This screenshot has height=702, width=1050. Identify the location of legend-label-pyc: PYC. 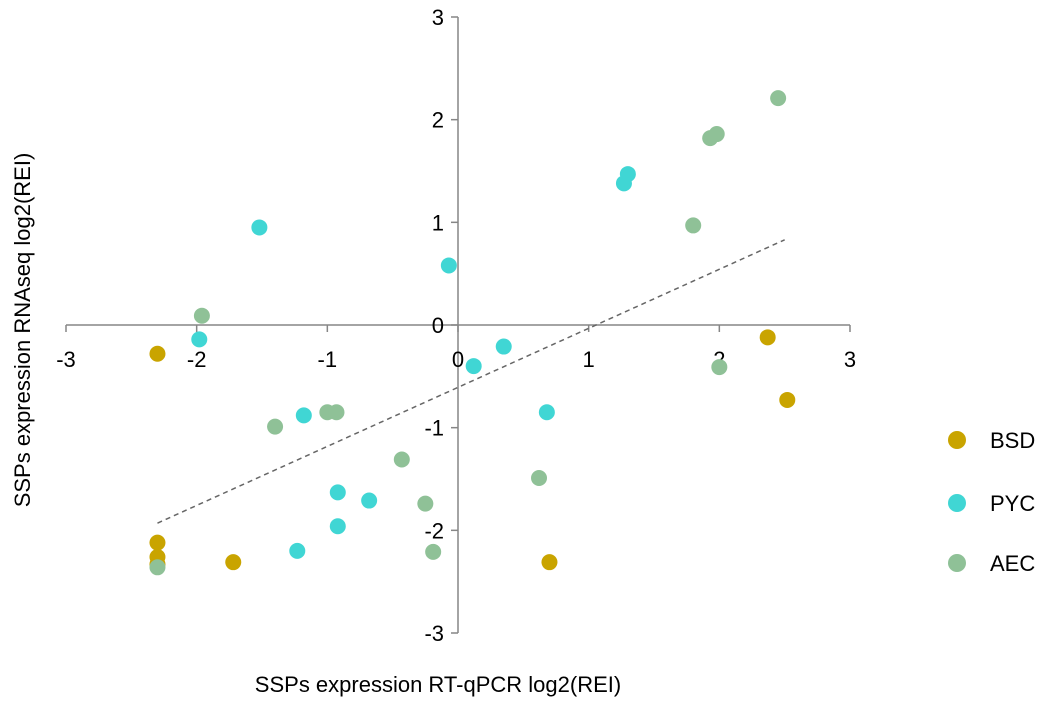
(1012, 503).